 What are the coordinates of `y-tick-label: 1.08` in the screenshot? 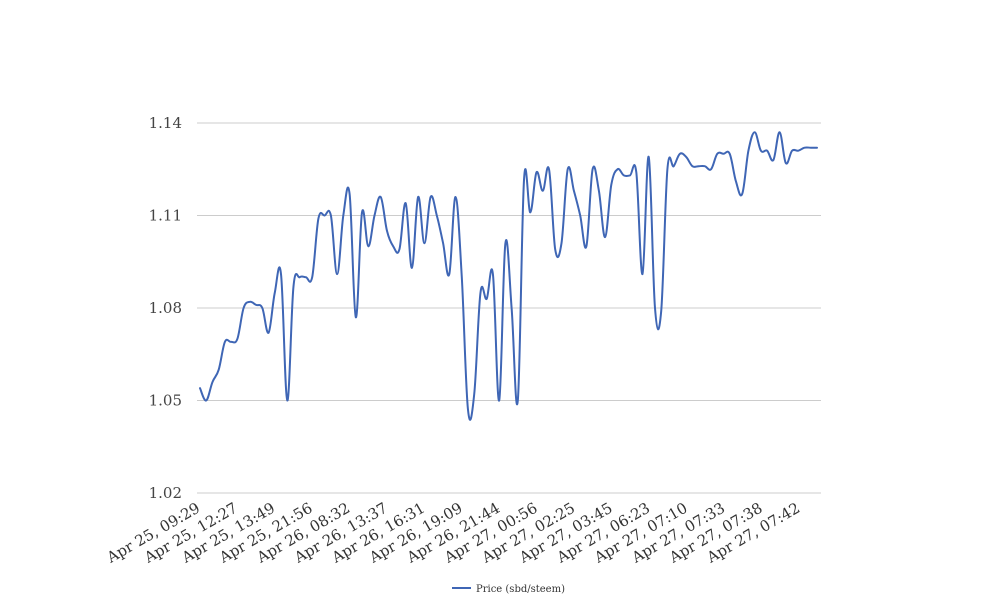 It's located at (165, 308).